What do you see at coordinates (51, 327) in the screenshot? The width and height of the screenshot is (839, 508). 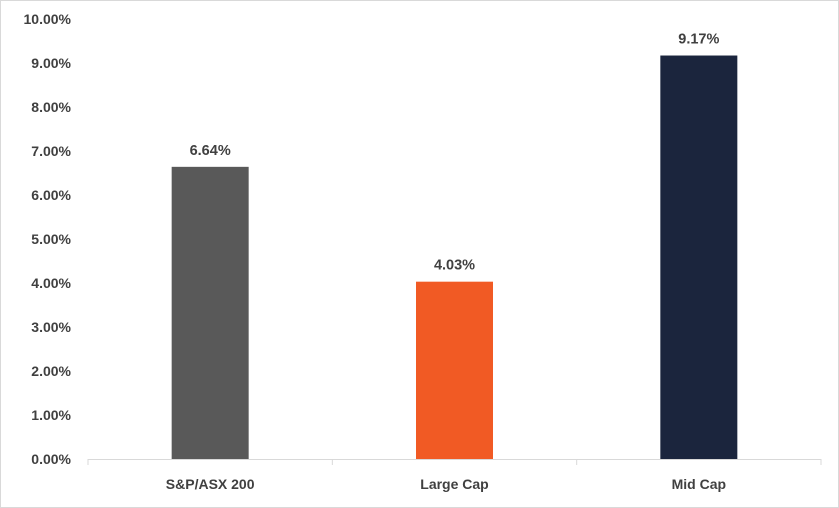 I see `y-tick-label: 3.00%` at bounding box center [51, 327].